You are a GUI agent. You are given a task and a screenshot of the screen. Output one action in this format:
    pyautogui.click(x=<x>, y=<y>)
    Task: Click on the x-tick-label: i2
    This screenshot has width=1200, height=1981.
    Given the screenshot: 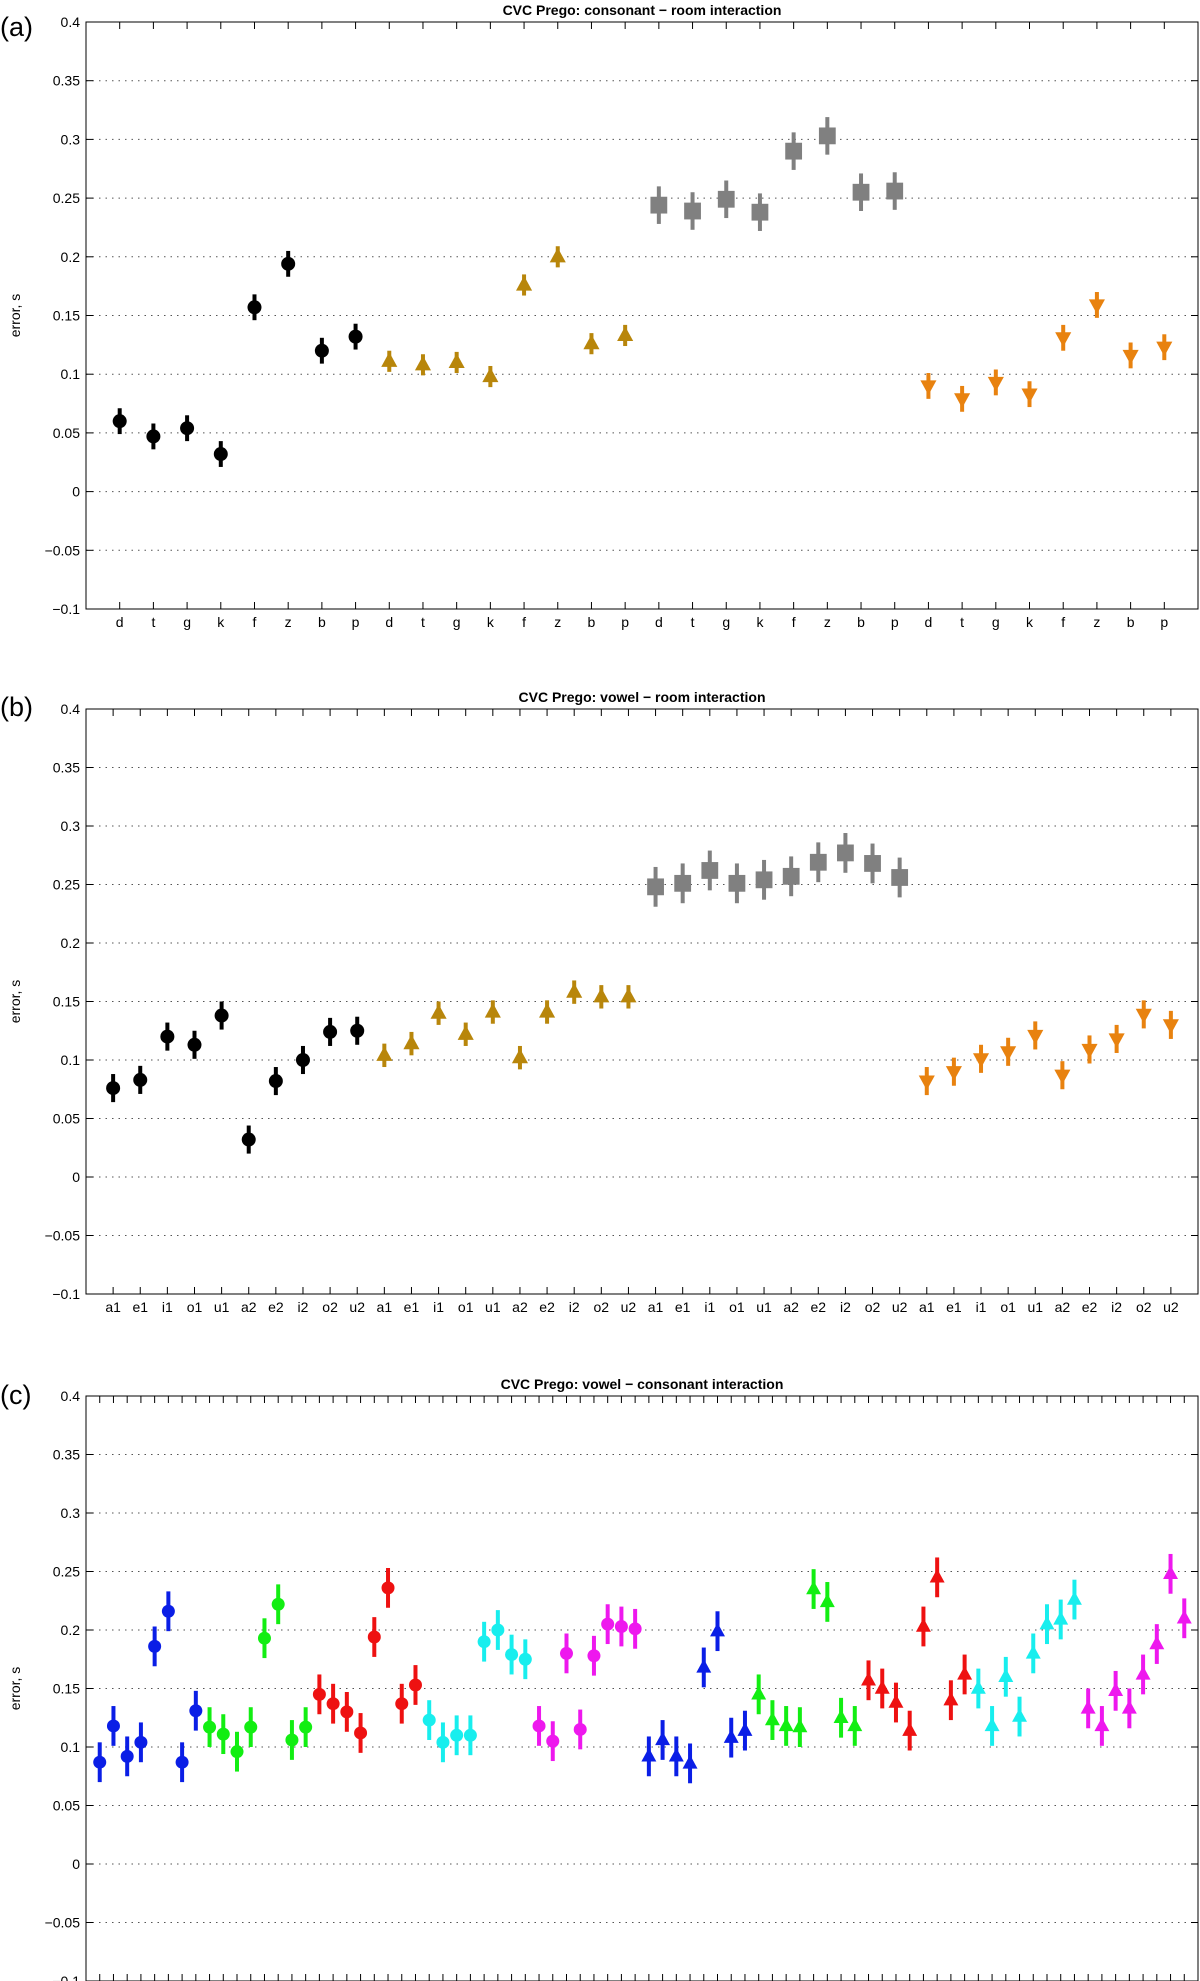 What is the action you would take?
    pyautogui.click(x=1116, y=1307)
    